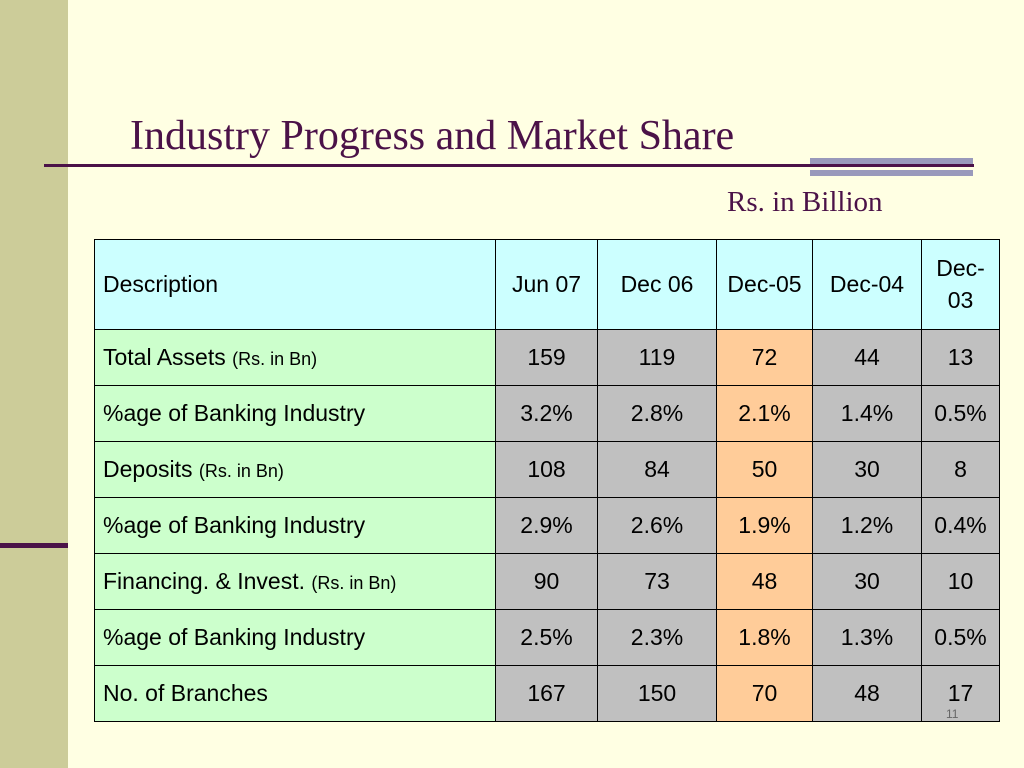 The width and height of the screenshot is (1024, 768). Describe the element at coordinates (657, 525) in the screenshot. I see `table-cell: 2.6%` at that location.